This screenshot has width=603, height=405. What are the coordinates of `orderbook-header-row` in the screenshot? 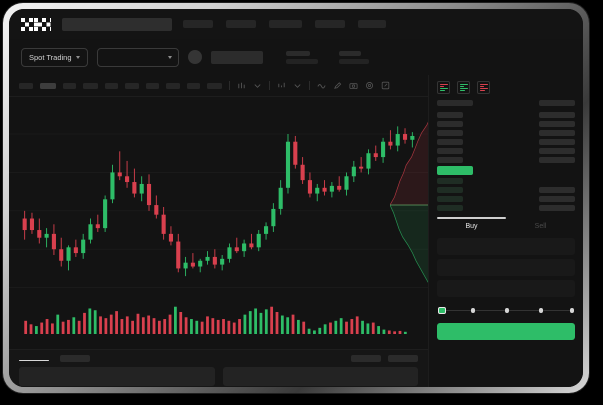 It's located at (506, 103).